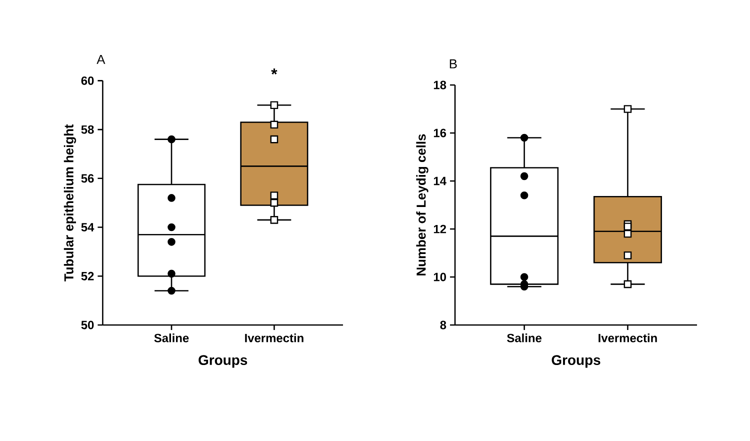  Describe the element at coordinates (440, 133) in the screenshot. I see `y-tick-label: 16` at that location.